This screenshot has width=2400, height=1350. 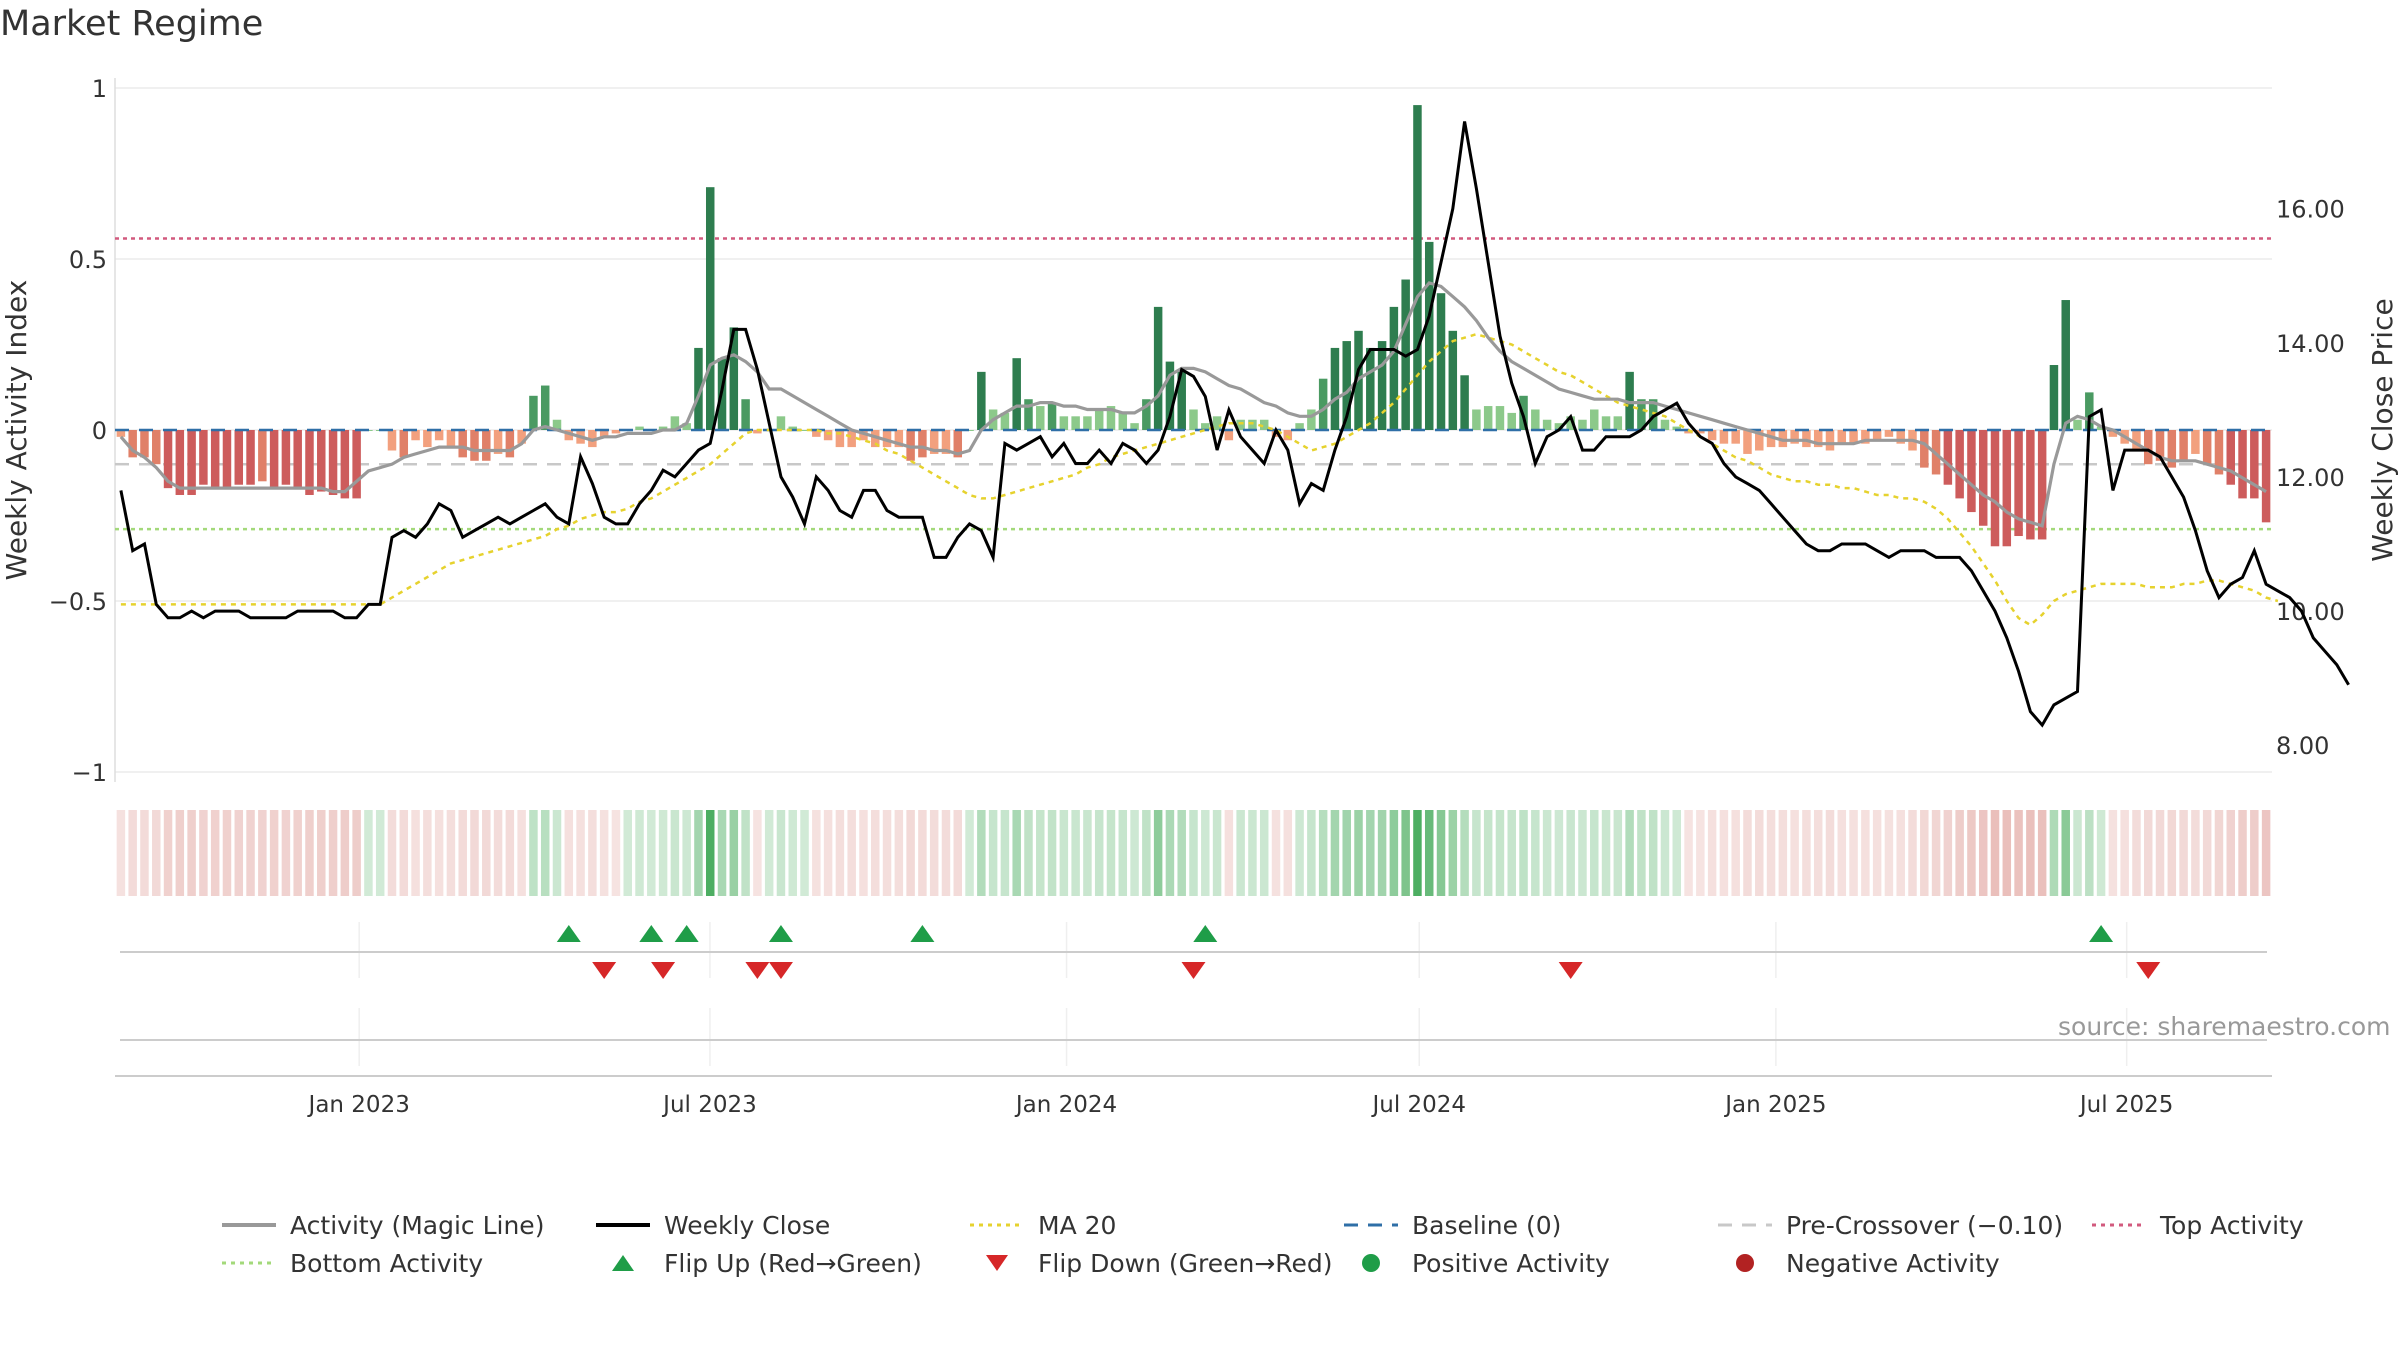 I want to click on right-tick-label: 16.00, so click(x=2310, y=210).